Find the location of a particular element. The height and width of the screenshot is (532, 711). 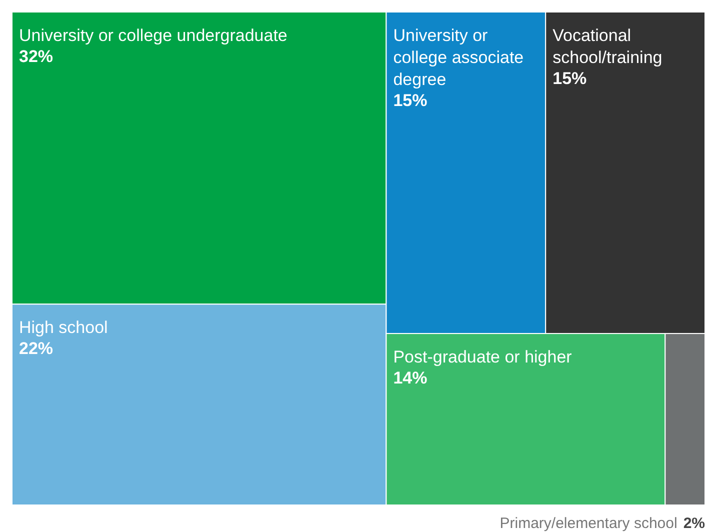

category-label: University or college undergraduate is located at coordinates (153, 35).